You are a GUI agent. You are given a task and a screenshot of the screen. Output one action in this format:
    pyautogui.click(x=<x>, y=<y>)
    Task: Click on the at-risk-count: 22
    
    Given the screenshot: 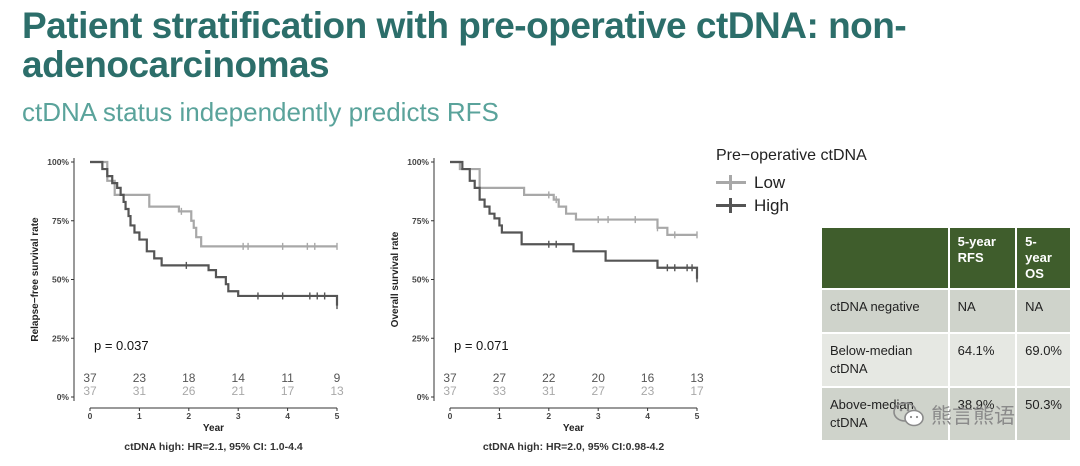 What is the action you would take?
    pyautogui.click(x=549, y=378)
    